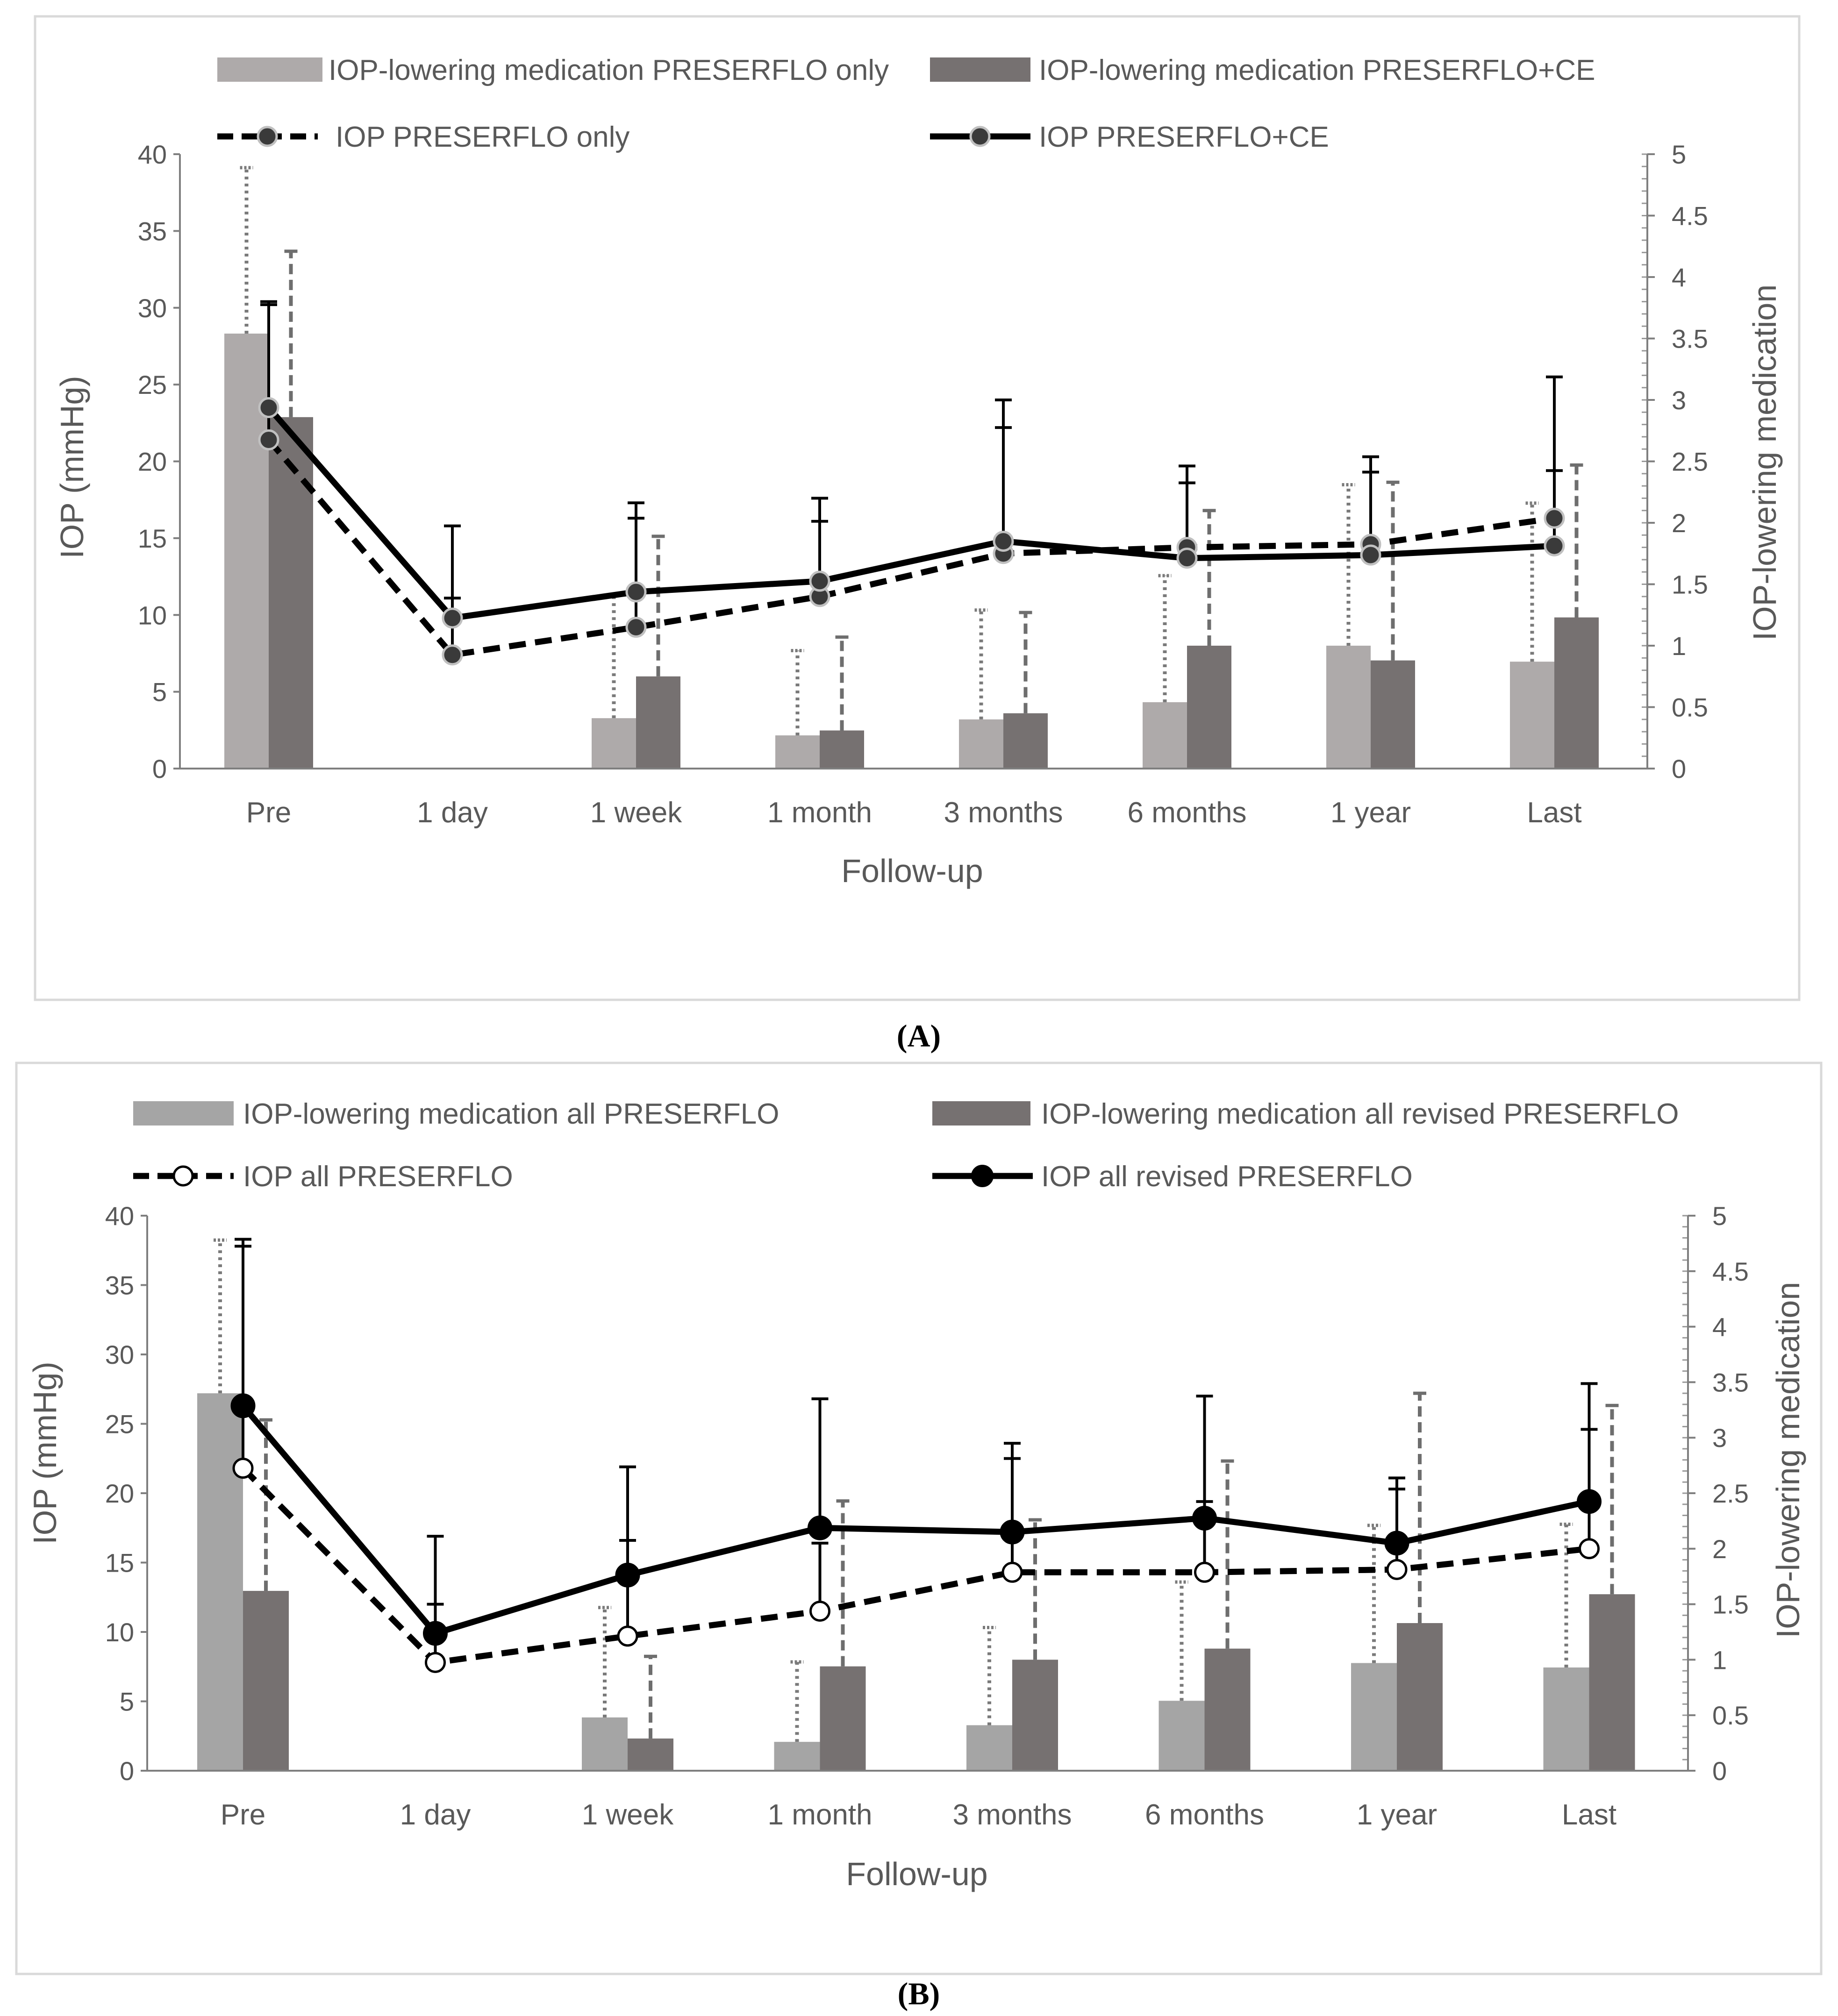 This screenshot has width=1838, height=2016. Describe the element at coordinates (919, 1036) in the screenshot. I see `panel-label-a: (A)` at that location.